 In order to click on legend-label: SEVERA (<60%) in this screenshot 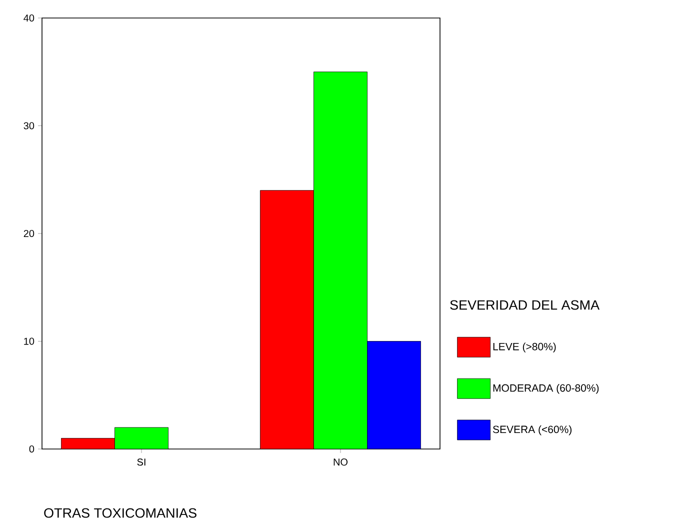, I will do `click(532, 430)`.